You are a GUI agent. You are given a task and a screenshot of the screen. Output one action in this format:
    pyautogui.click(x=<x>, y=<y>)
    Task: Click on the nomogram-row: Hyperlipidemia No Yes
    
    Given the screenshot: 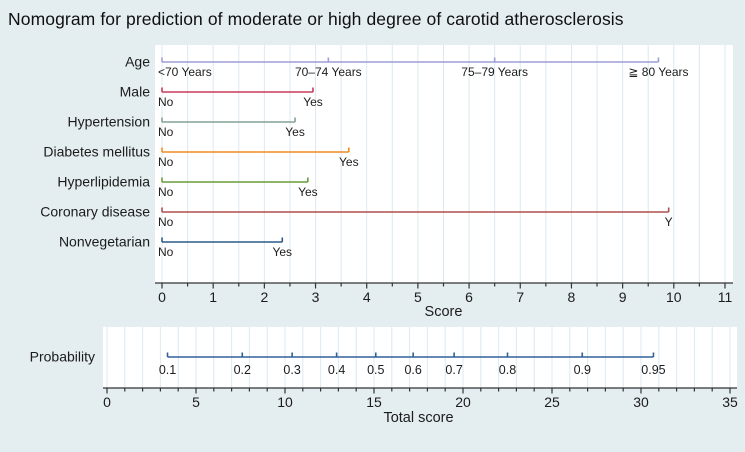 What is the action you would take?
    pyautogui.click(x=187, y=187)
    